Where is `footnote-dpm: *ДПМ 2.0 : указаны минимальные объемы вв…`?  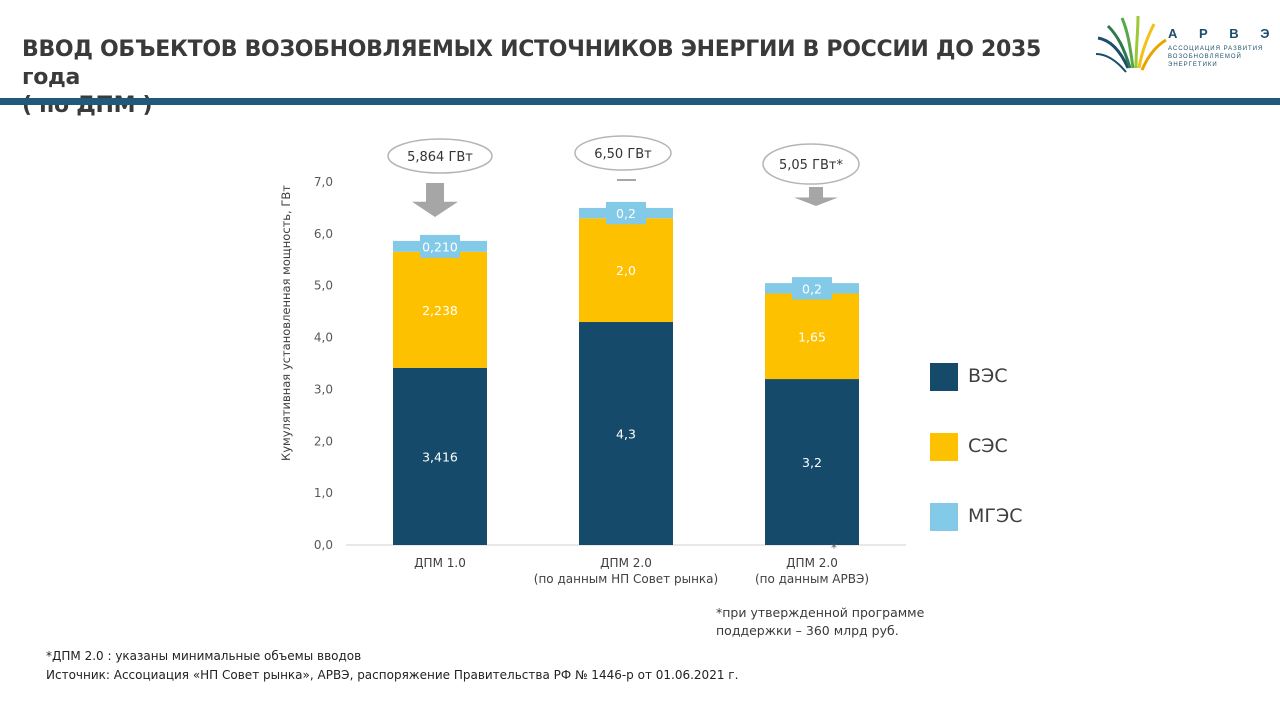 footnote-dpm: *ДПМ 2.0 : указаны минимальные объемы вв… is located at coordinates (204, 656).